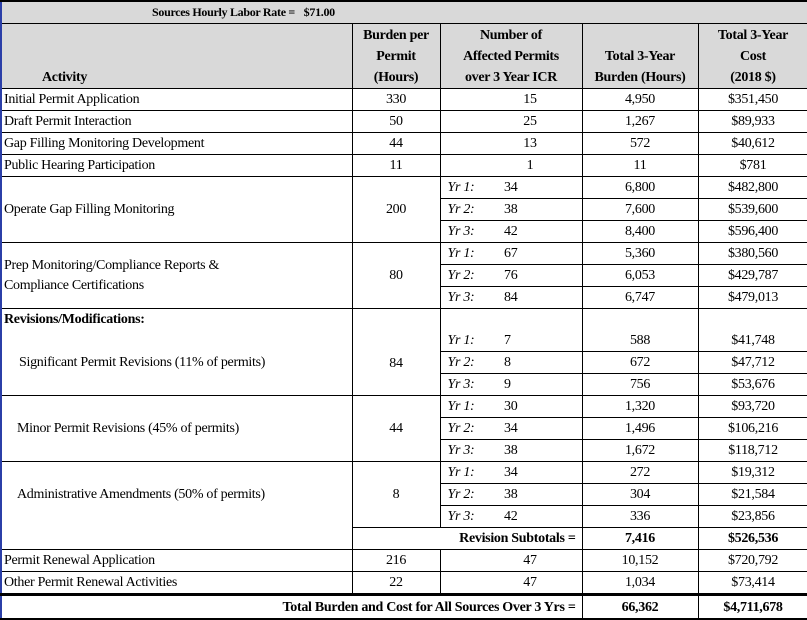 Image resolution: width=807 pixels, height=620 pixels. Describe the element at coordinates (640, 606) in the screenshot. I see `total-hours: 66,362` at that location.